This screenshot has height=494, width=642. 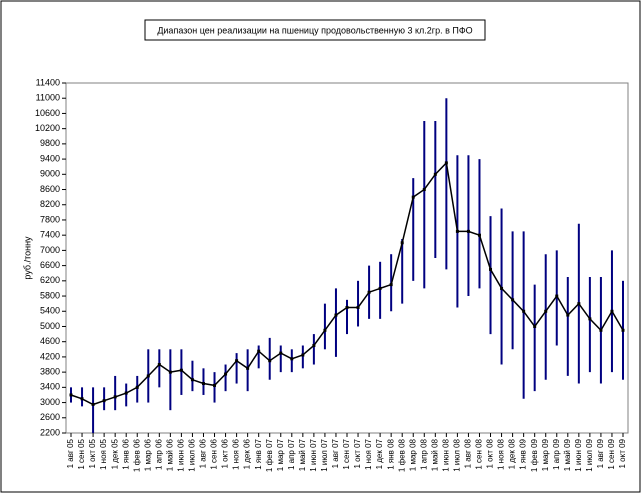 What do you see at coordinates (169, 454) in the screenshot?
I see `x-tick-label: 1 май 06` at bounding box center [169, 454].